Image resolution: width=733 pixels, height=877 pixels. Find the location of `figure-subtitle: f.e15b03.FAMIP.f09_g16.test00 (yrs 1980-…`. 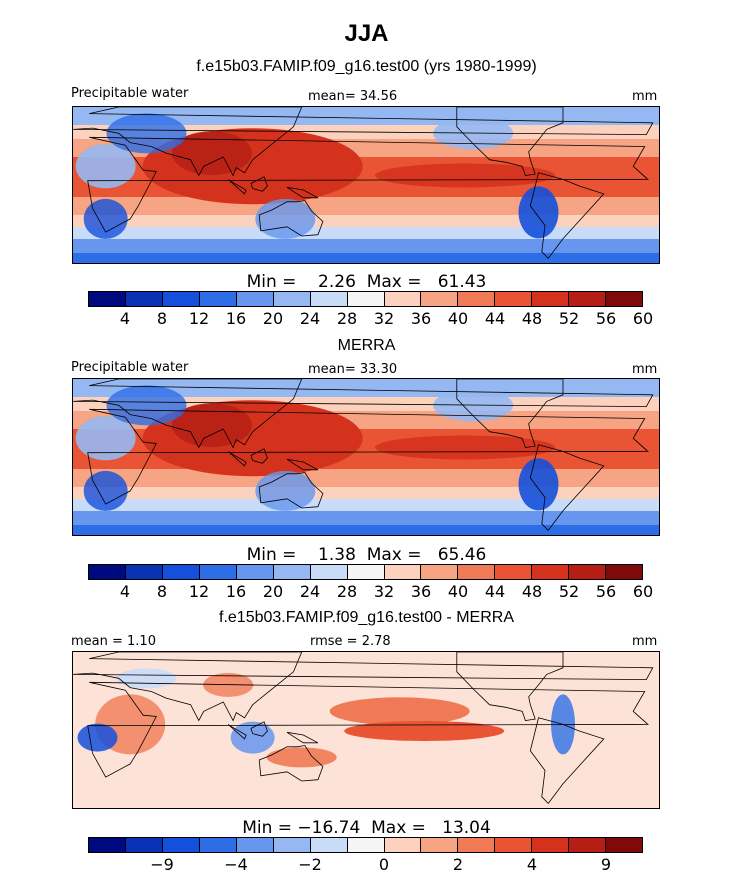

figure-subtitle: f.e15b03.FAMIP.f09_g16.test00 (yrs 1980-… is located at coordinates (366, 66).